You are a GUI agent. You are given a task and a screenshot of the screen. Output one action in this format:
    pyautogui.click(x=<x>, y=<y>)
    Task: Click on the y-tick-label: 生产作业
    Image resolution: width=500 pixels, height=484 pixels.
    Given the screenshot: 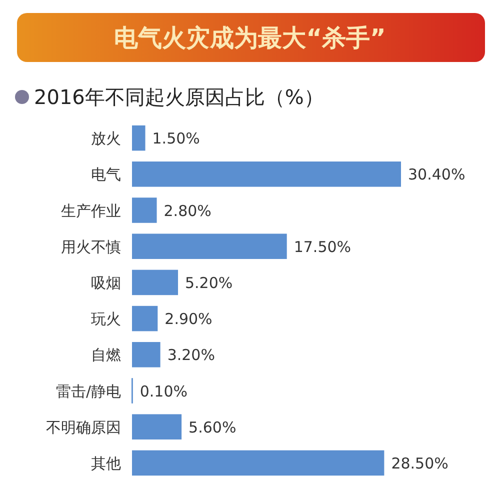 What is the action you would take?
    pyautogui.click(x=91, y=211)
    